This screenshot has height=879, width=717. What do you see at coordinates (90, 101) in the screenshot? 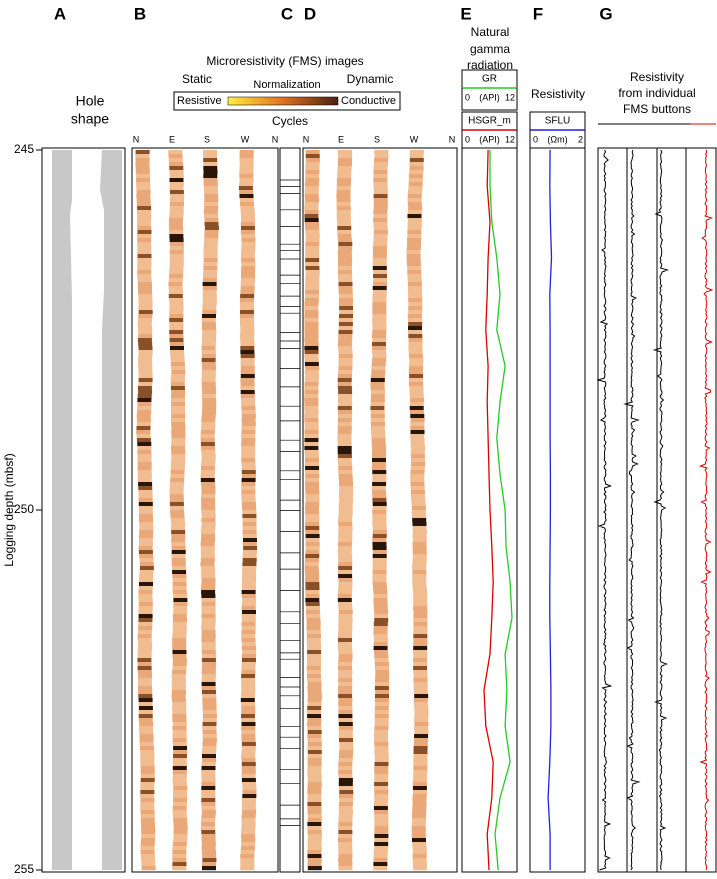
I see `hole-title: Hole` at bounding box center [90, 101].